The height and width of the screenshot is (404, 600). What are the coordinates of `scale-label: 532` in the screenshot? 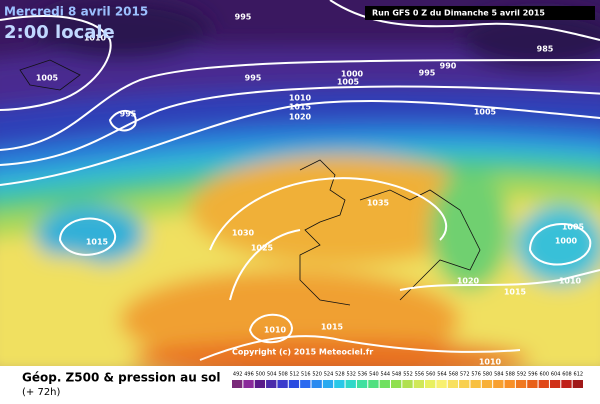 It's located at (351, 375).